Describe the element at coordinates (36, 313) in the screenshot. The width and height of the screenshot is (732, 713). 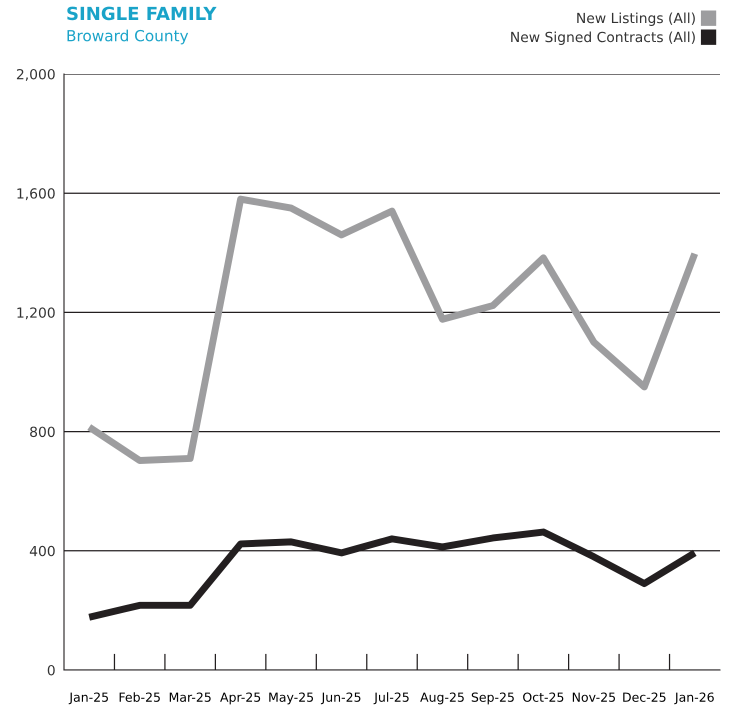
I see `y-tick-label: 1,200` at that location.